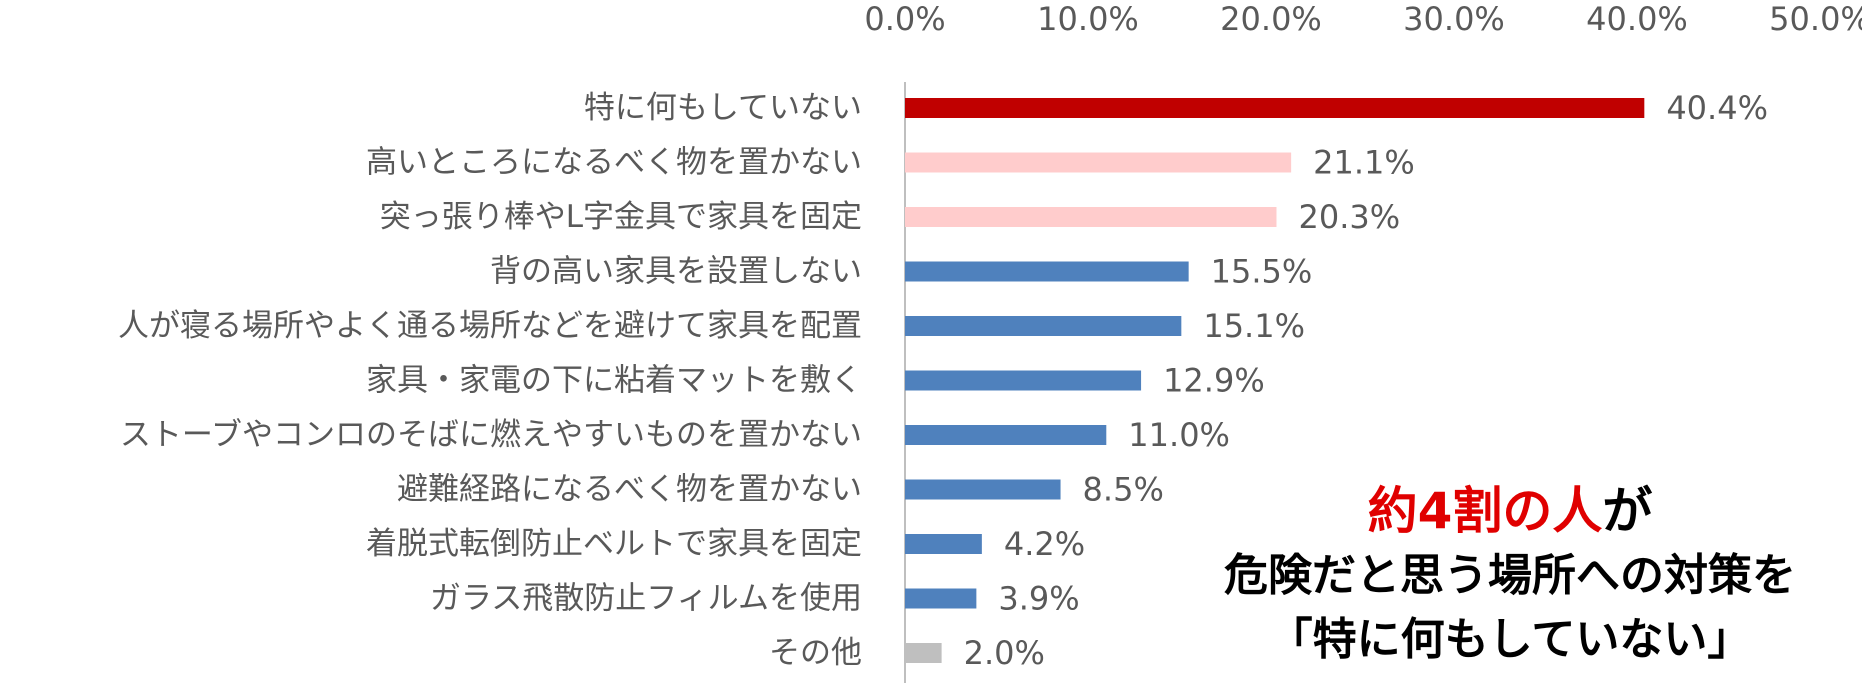  I want to click on category-label: 特に何もしていない, so click(723, 108).